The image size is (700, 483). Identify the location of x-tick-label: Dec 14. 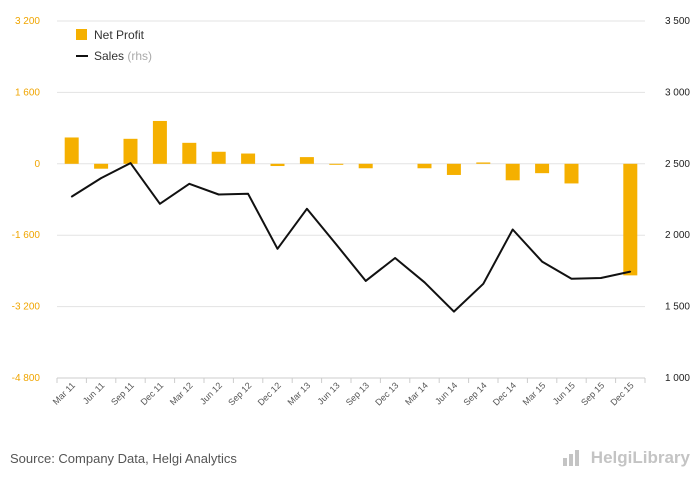
(504, 393).